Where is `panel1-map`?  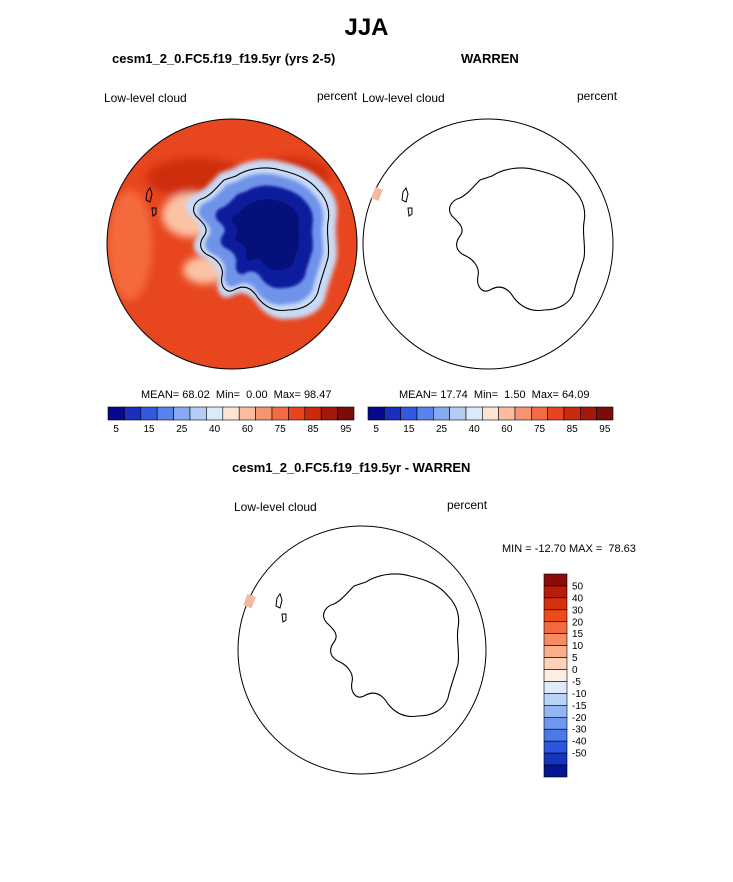
panel1-map is located at coordinates (232, 244).